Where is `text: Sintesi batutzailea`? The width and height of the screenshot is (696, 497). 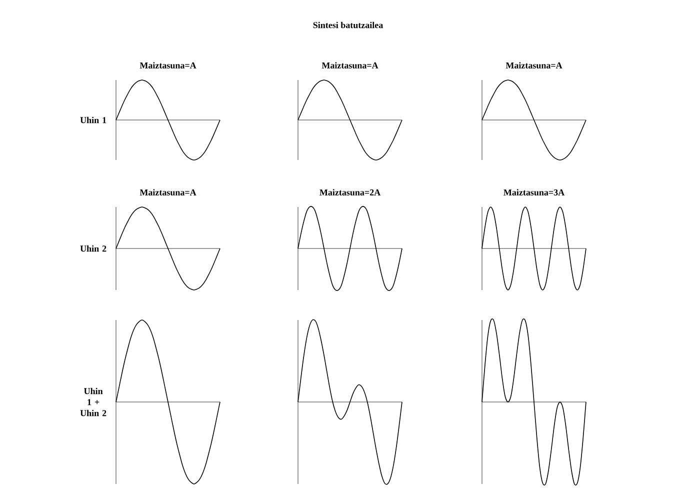 text: Sintesi batutzailea is located at coordinates (348, 25).